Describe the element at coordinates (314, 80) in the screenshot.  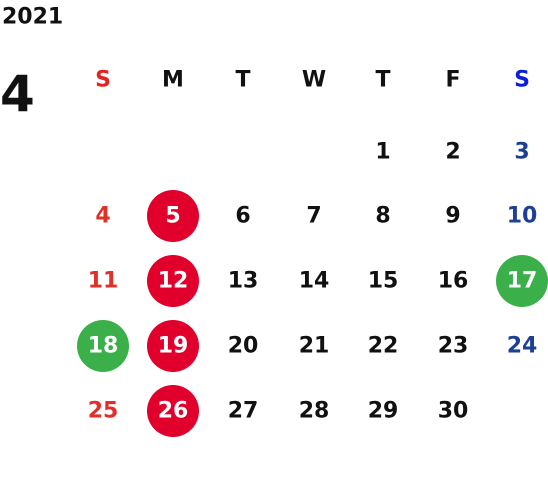
I see `weekday-label: W` at that location.